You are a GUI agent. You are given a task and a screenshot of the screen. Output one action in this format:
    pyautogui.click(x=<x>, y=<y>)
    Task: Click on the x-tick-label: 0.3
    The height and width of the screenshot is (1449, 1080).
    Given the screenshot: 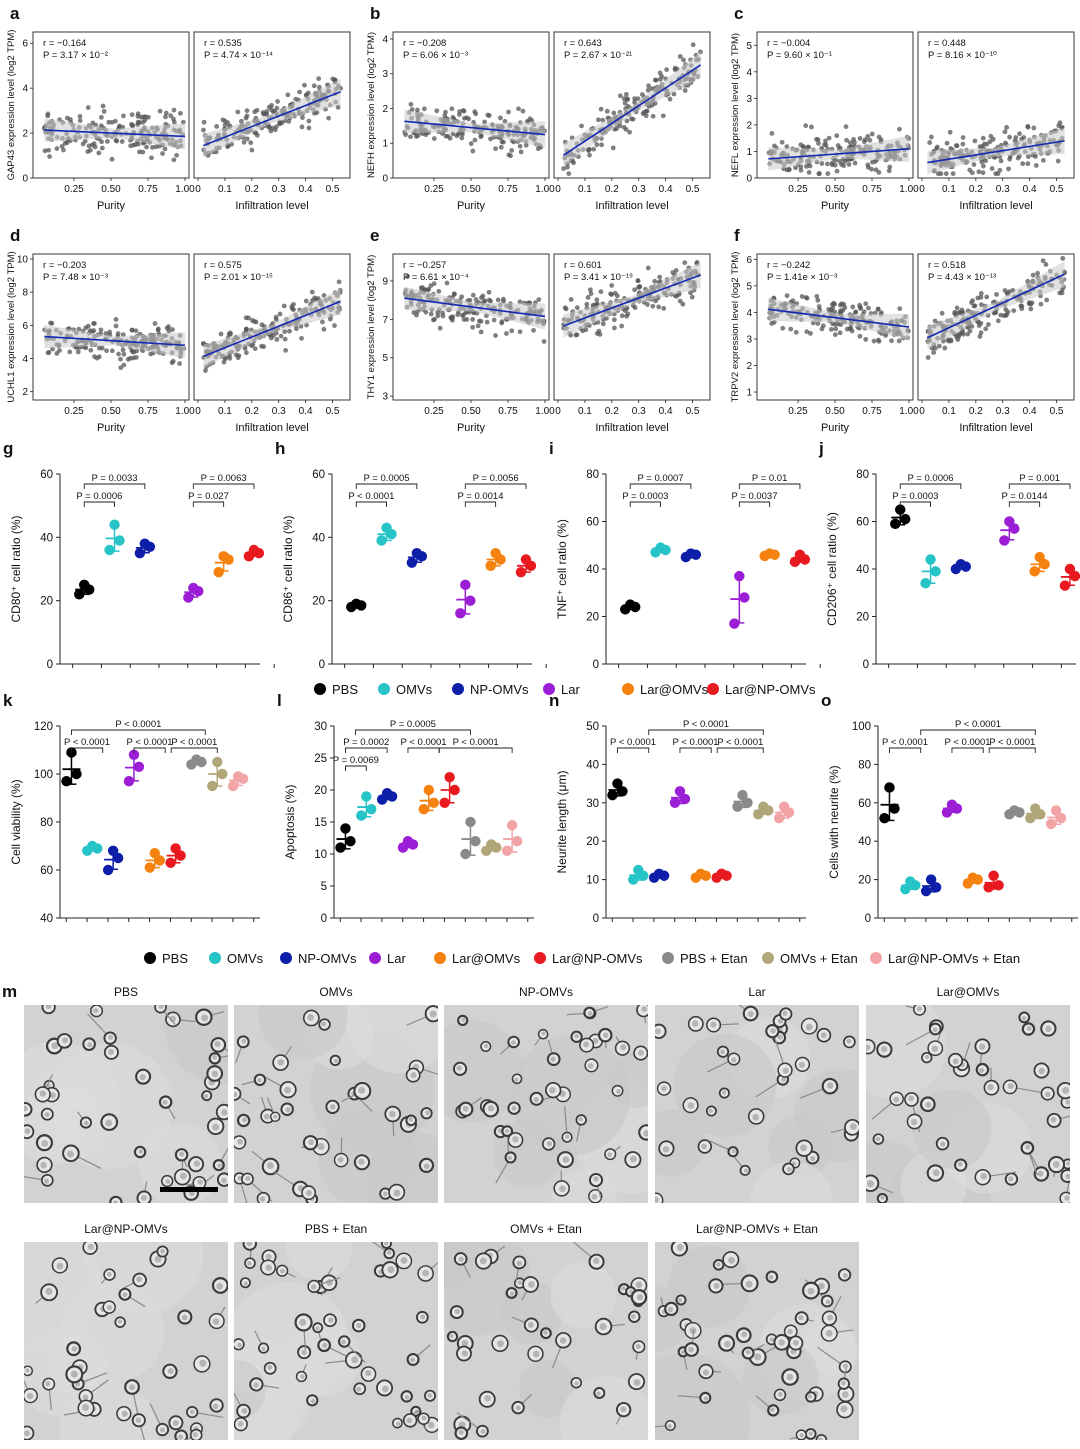 What is the action you would take?
    pyautogui.click(x=639, y=189)
    